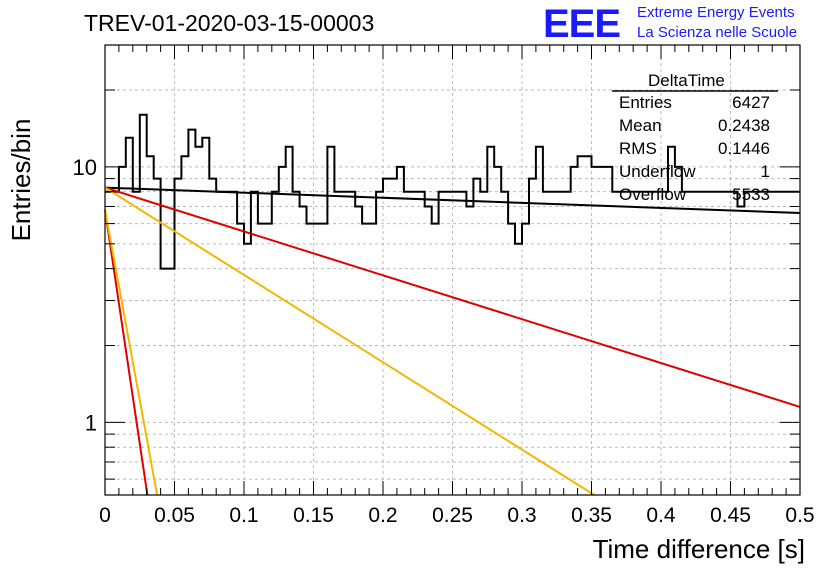 The image size is (836, 572). I want to click on stat-label: Overflow, so click(653, 194).